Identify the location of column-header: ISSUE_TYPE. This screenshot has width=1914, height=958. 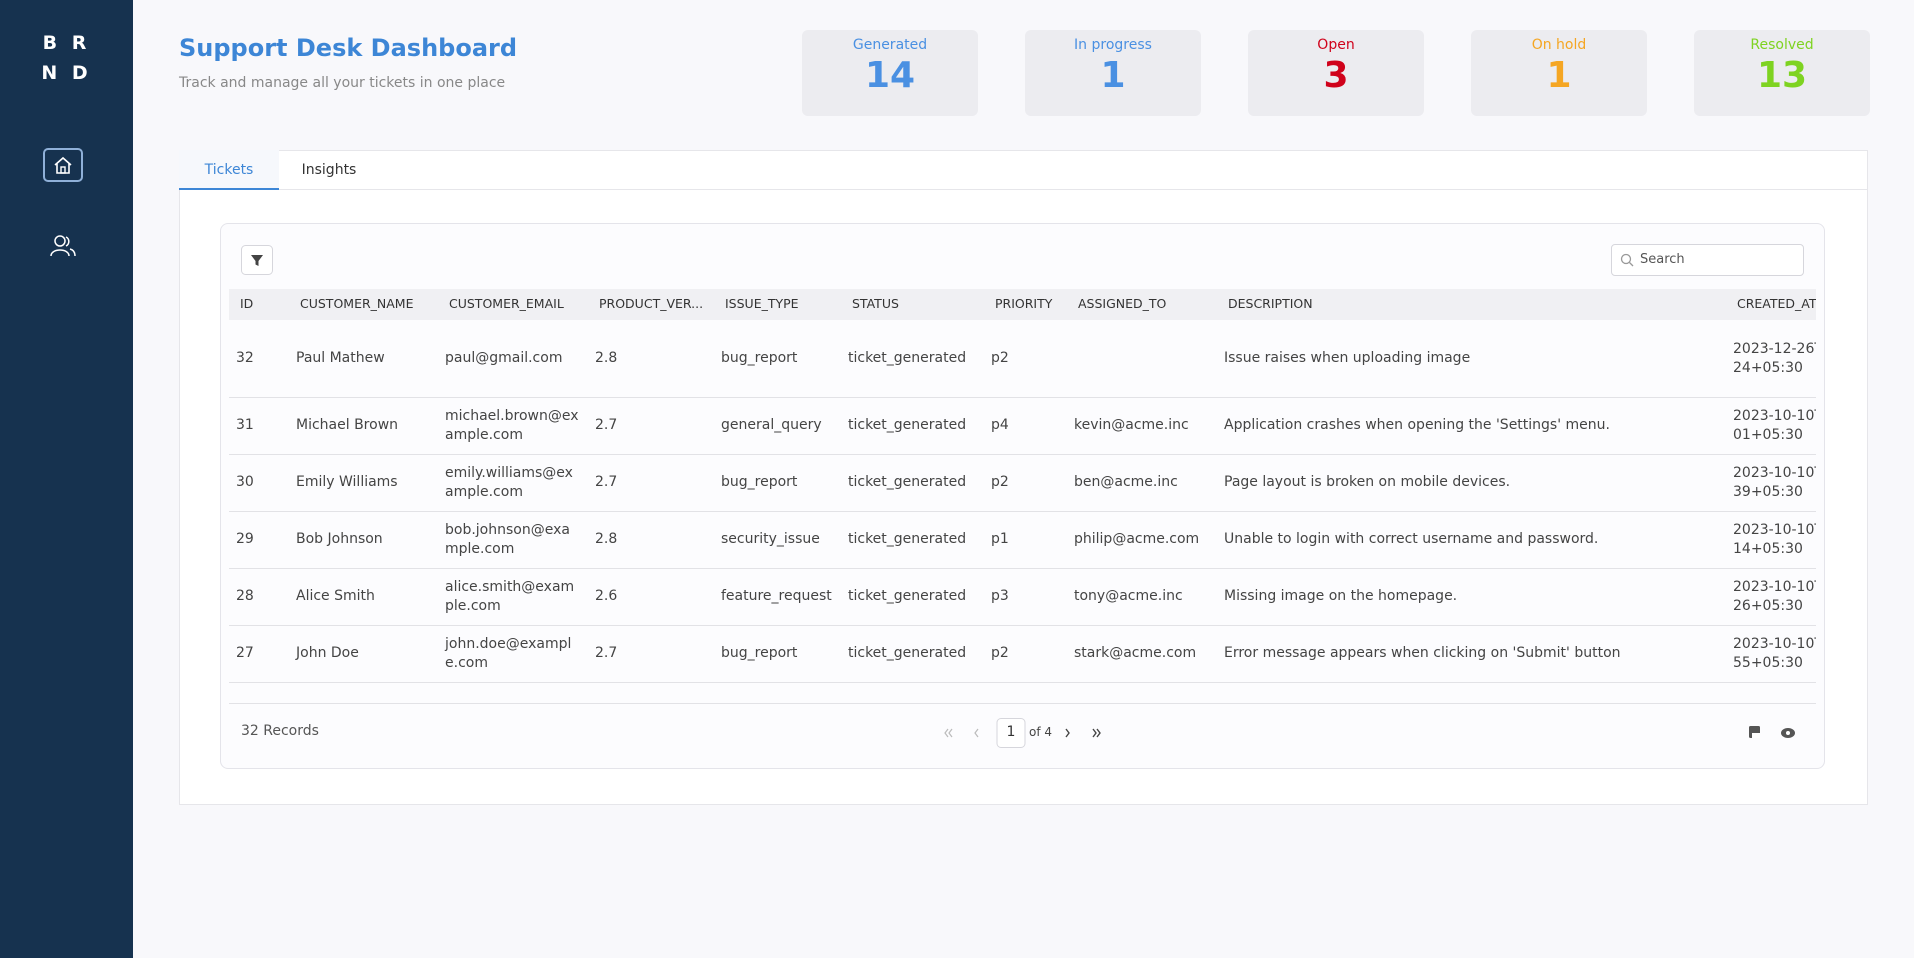
(762, 303).